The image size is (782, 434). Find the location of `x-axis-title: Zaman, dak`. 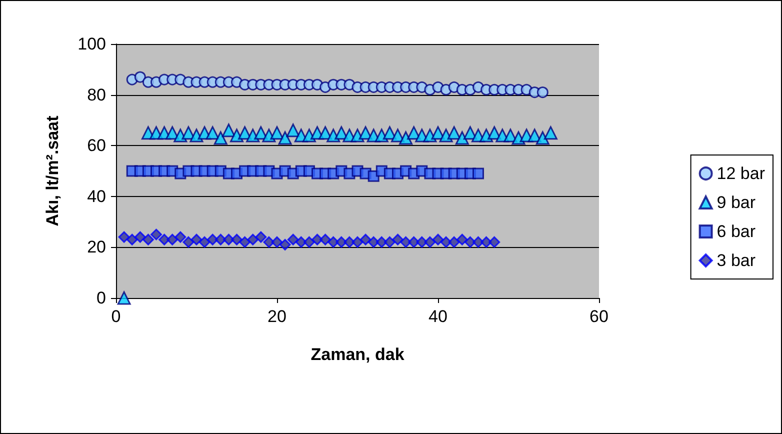

x-axis-title: Zaman, dak is located at coordinates (357, 354).